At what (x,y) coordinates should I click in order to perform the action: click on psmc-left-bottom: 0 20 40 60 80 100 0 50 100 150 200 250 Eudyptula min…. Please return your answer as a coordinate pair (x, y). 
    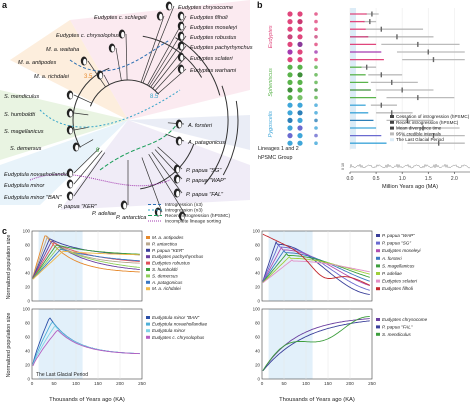
    Looking at the image, I should click on (115, 347).